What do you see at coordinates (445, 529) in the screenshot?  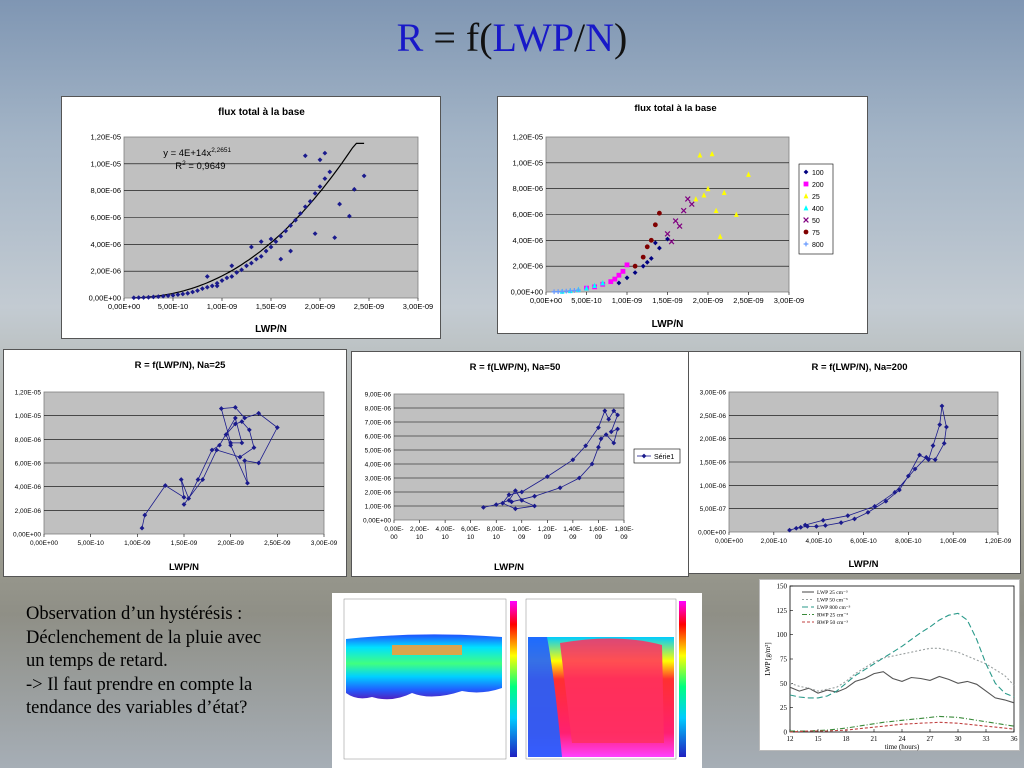 I see `chart4-xtick-label: 4,00E-` at bounding box center [445, 529].